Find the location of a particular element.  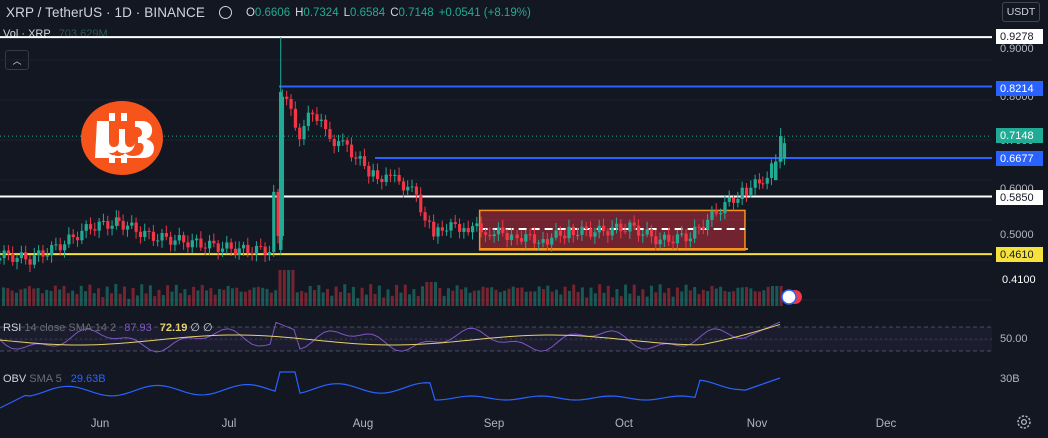

level-label-04610: 0.4610 is located at coordinates (1019, 254).